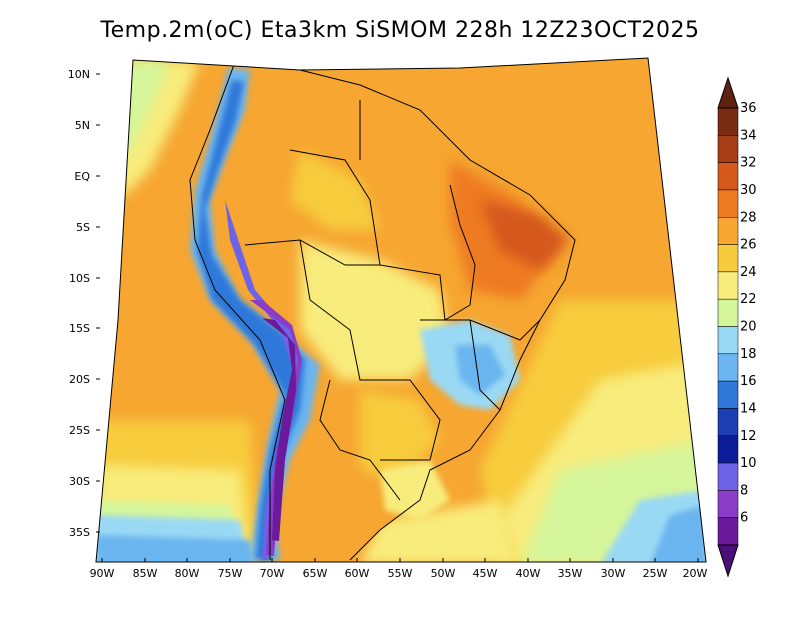  What do you see at coordinates (748, 408) in the screenshot?
I see `colorbar-label: 14` at bounding box center [748, 408].